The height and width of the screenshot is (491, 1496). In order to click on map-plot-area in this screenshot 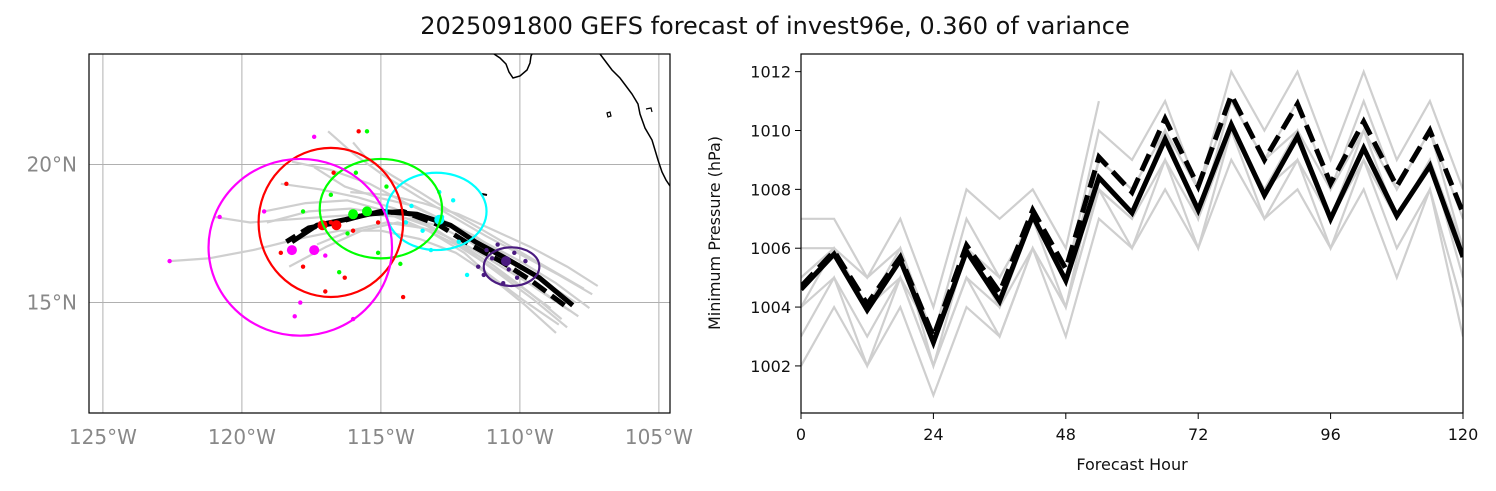, I will do `click(383, 233)`.